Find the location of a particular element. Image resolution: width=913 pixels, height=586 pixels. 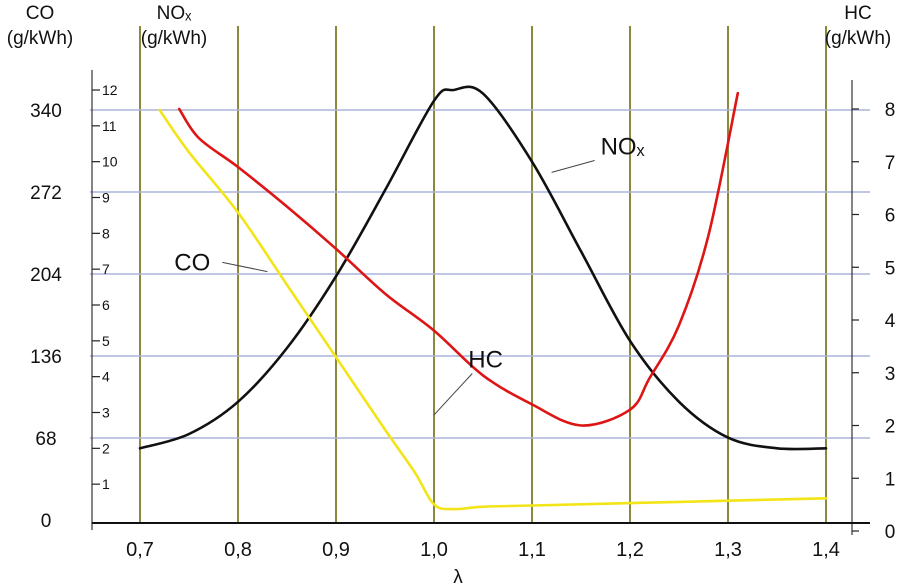

hc-tick-label: 6 is located at coordinates (890, 216).